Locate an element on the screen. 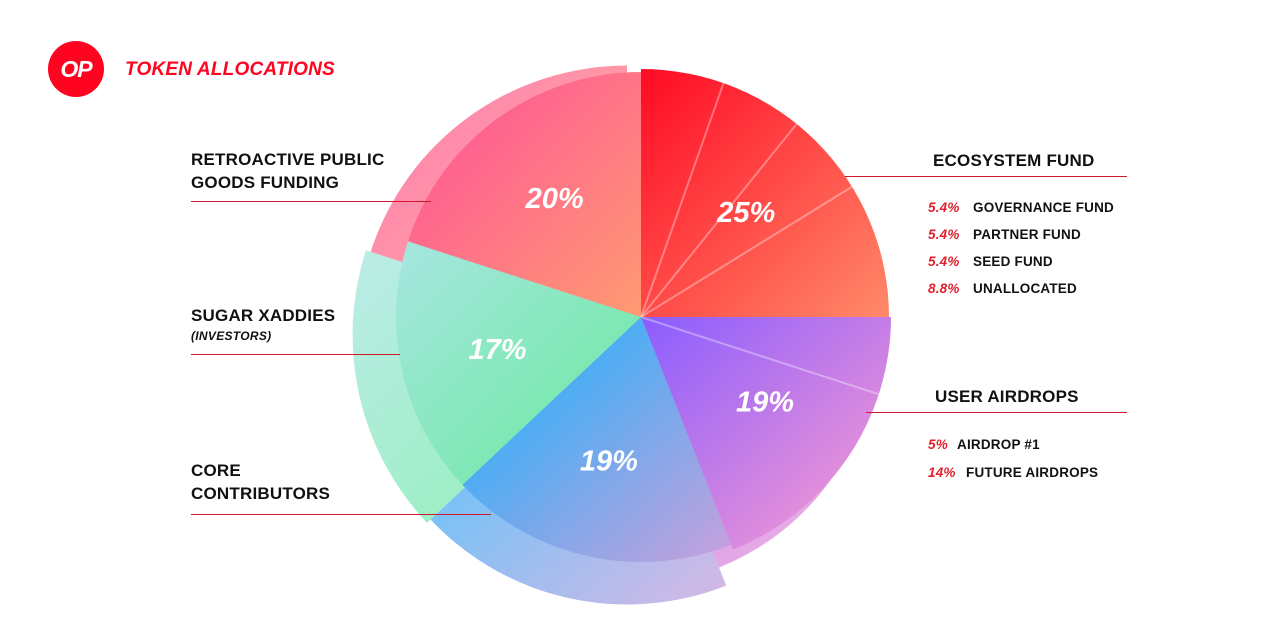  logo-text: OP is located at coordinates (76, 68).